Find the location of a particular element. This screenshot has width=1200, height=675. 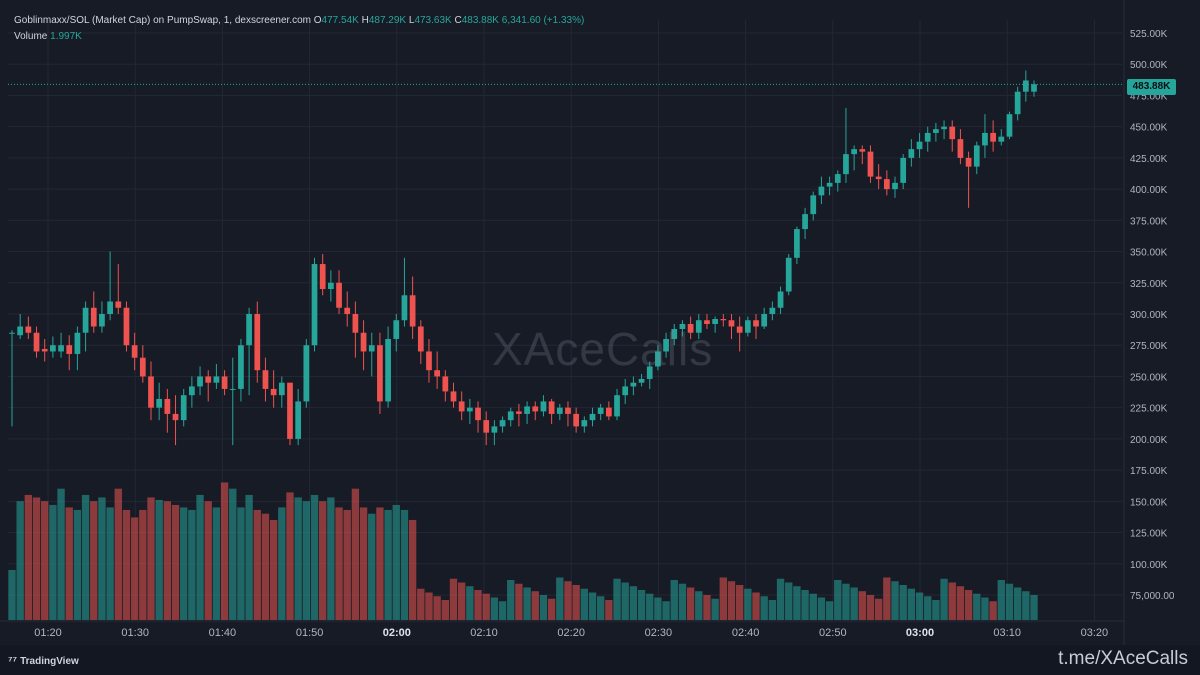

open-value: 477.54K is located at coordinates (340, 20).